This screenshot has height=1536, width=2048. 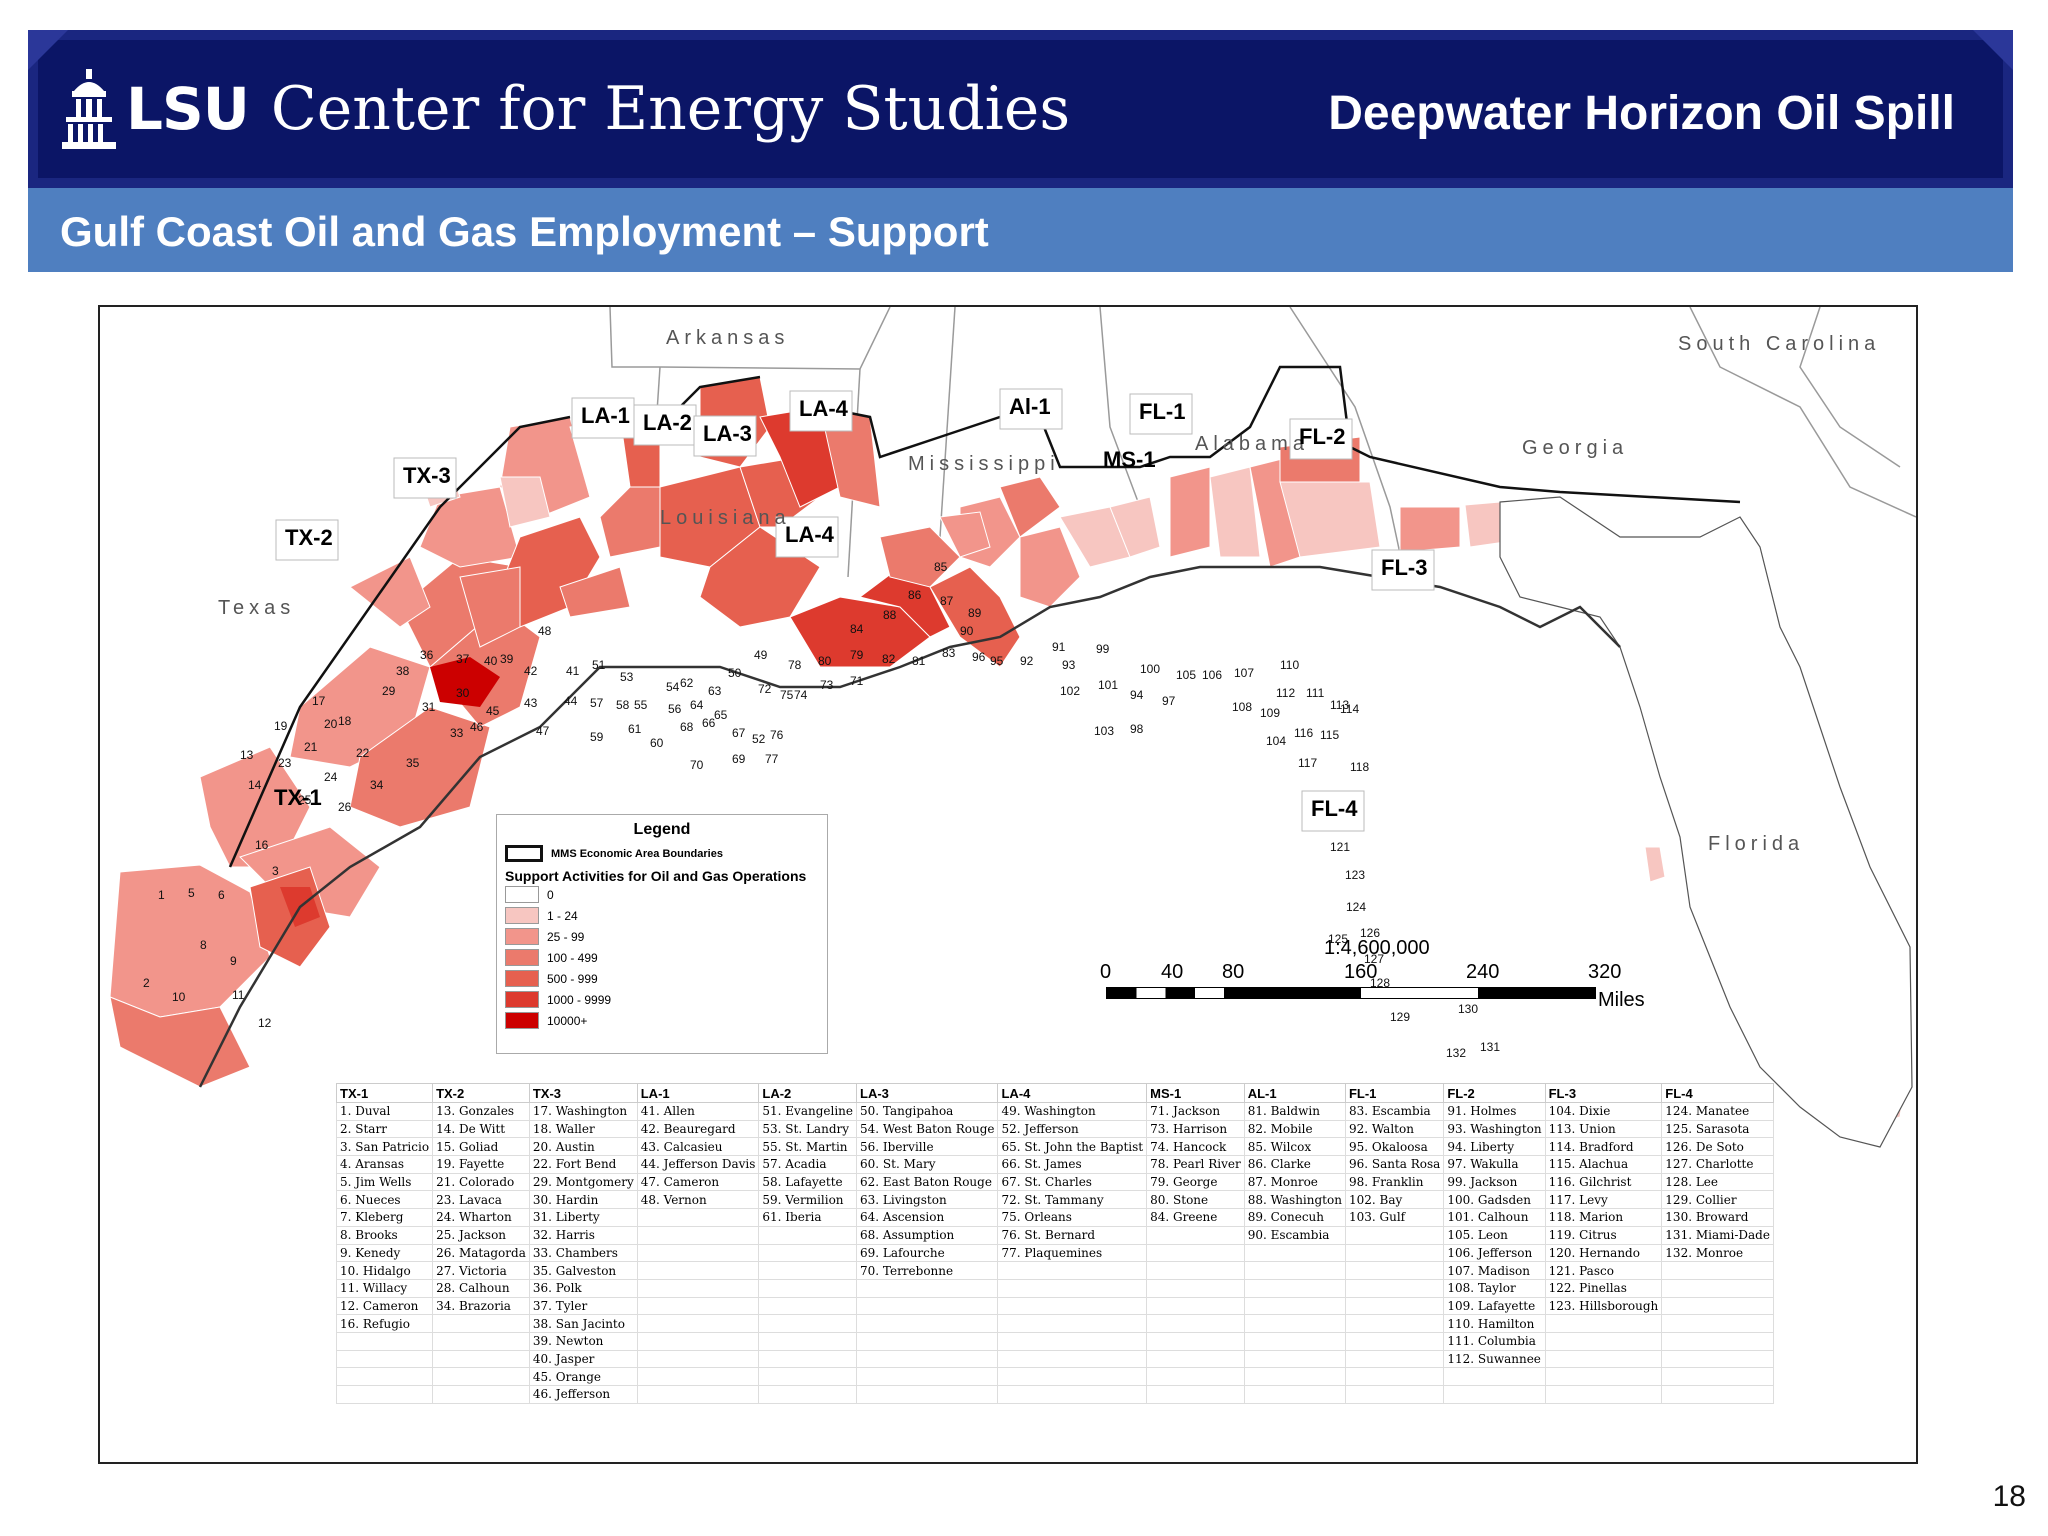 What do you see at coordinates (247, 755) in the screenshot?
I see `svg-text: 13` at bounding box center [247, 755].